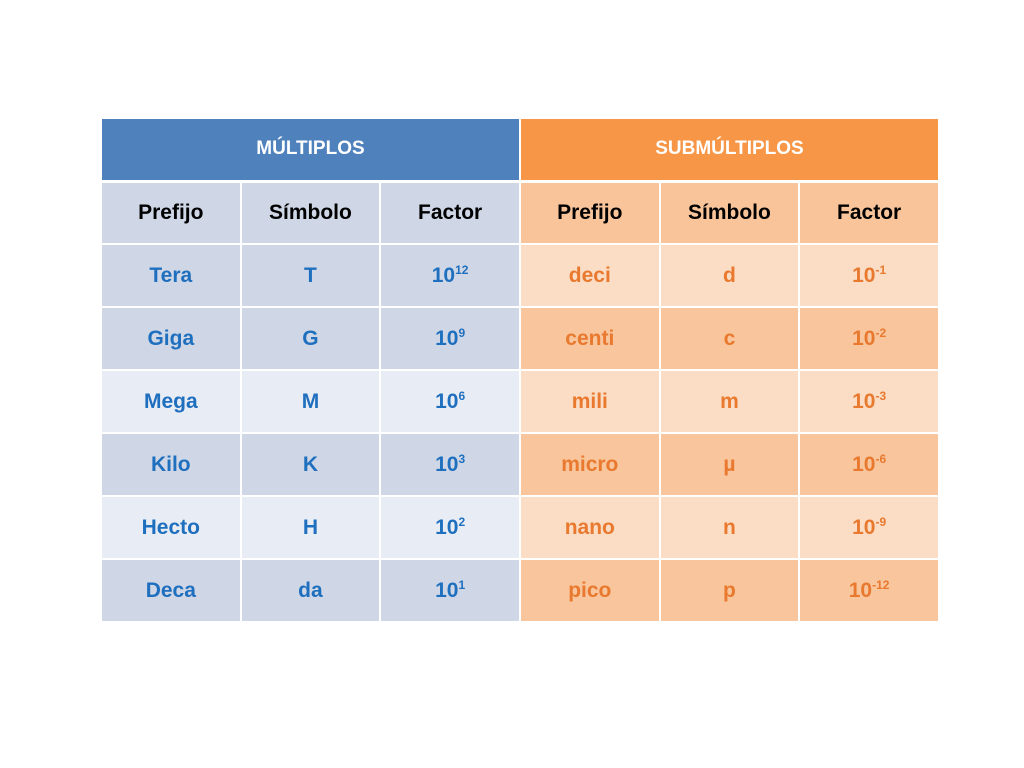  Describe the element at coordinates (729, 527) in the screenshot. I see `submultiple-symbol-cell: n` at that location.